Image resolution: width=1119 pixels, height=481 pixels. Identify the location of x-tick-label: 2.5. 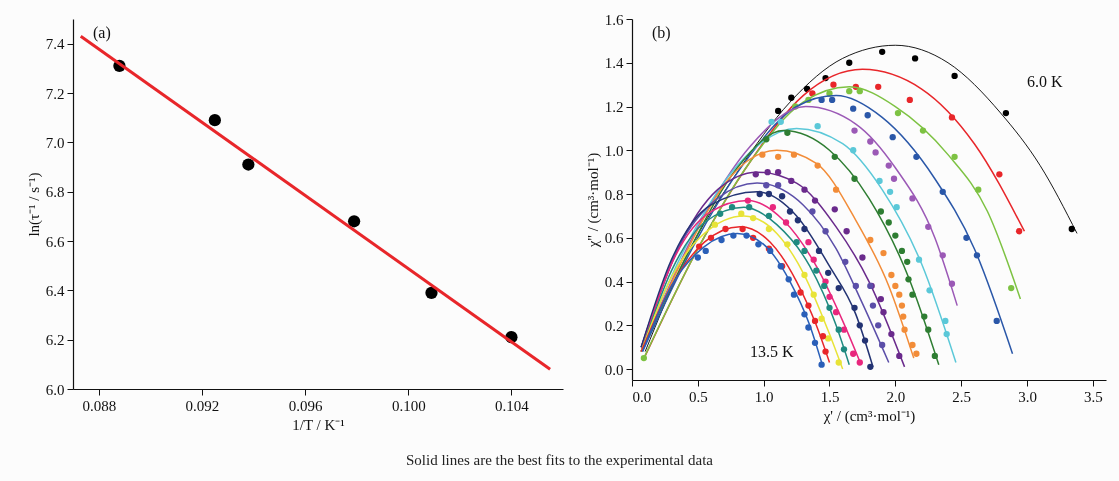
(962, 396).